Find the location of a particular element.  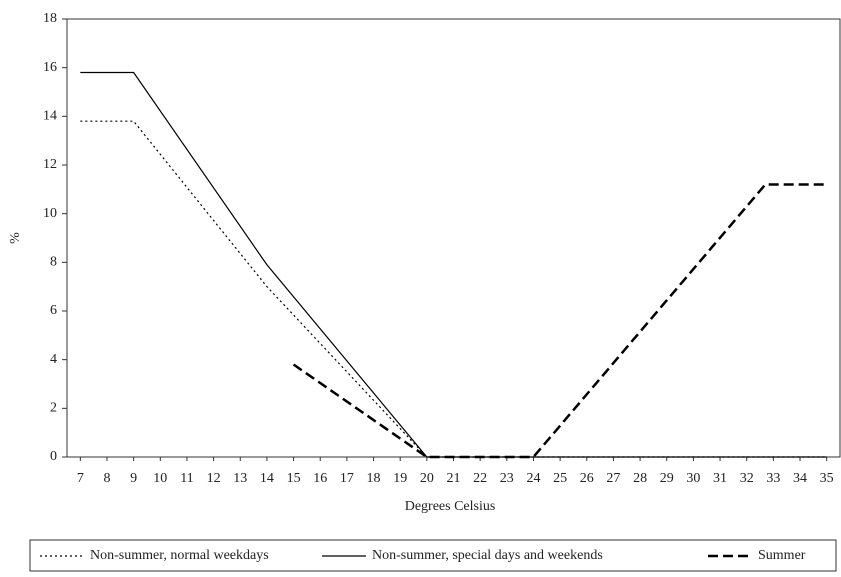

y-tick-label: 14 is located at coordinates (50, 116).